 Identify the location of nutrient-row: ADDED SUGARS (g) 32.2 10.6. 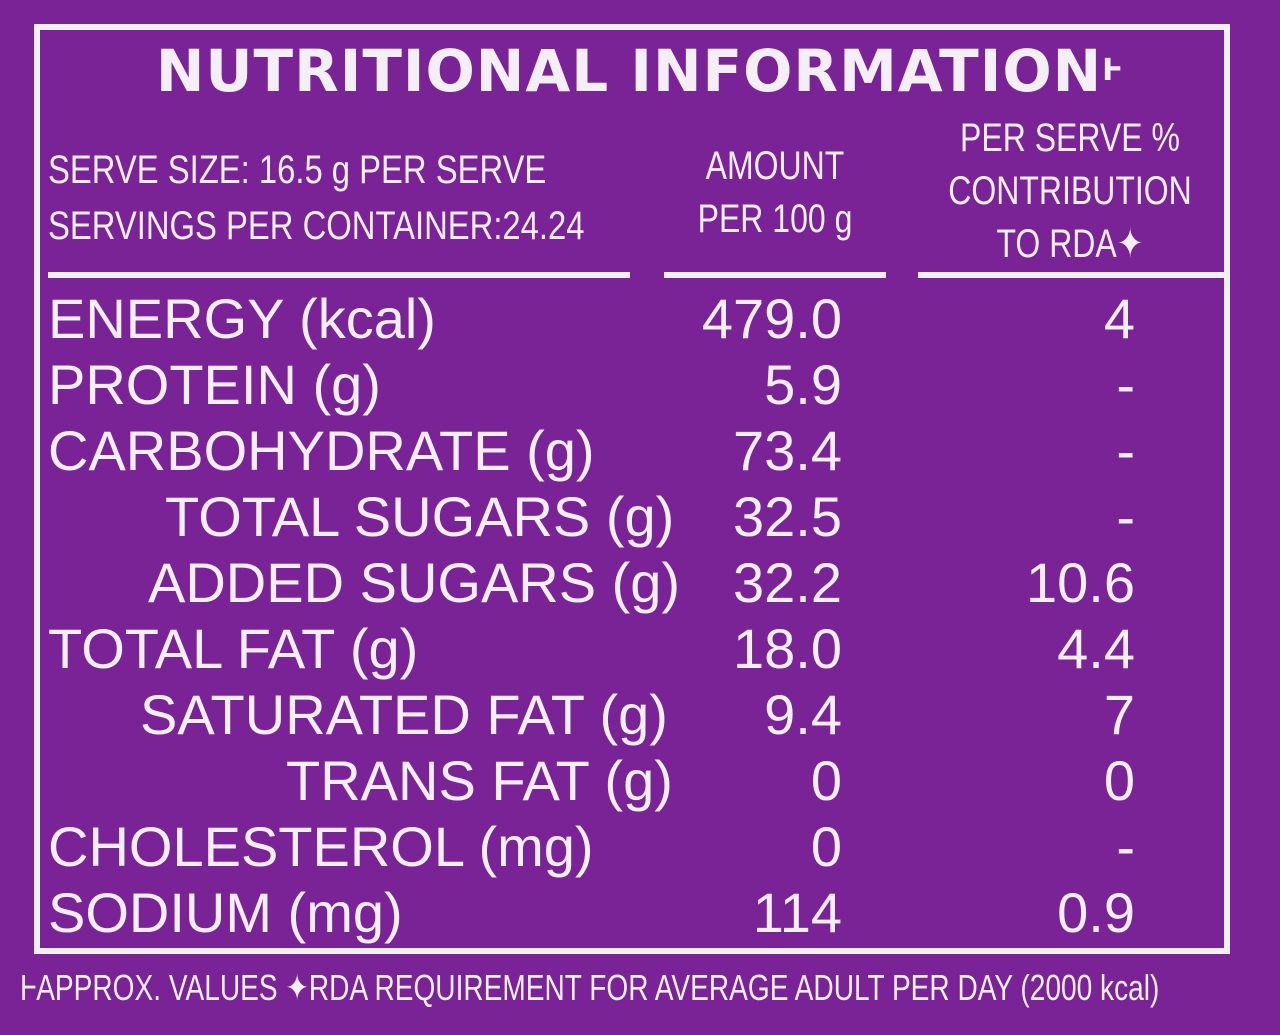
(640, 583).